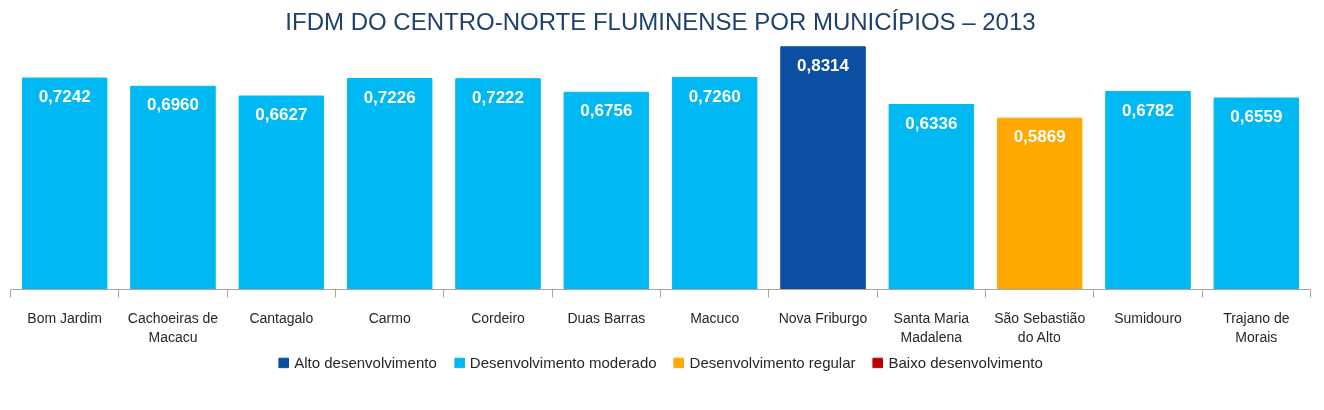  What do you see at coordinates (1148, 110) in the screenshot?
I see `data-label: 0,6782` at bounding box center [1148, 110].